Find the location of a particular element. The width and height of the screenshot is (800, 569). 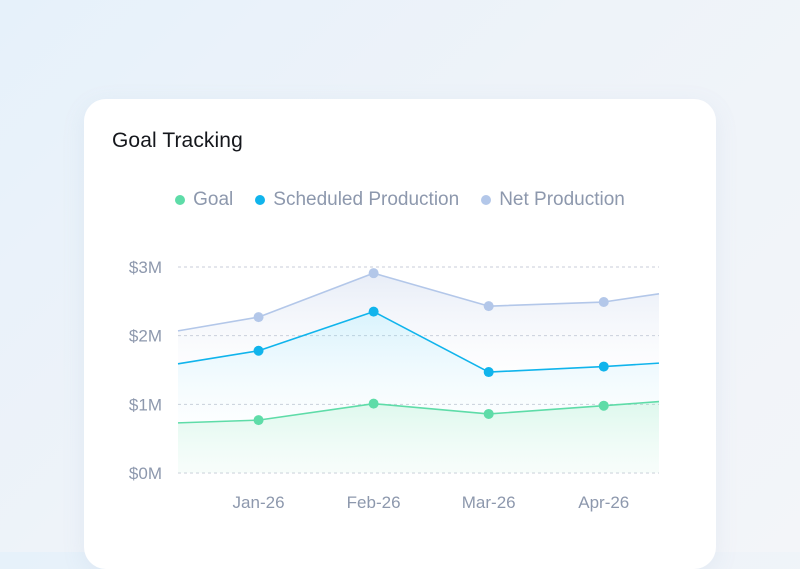

area-goal is located at coordinates (418, 437).